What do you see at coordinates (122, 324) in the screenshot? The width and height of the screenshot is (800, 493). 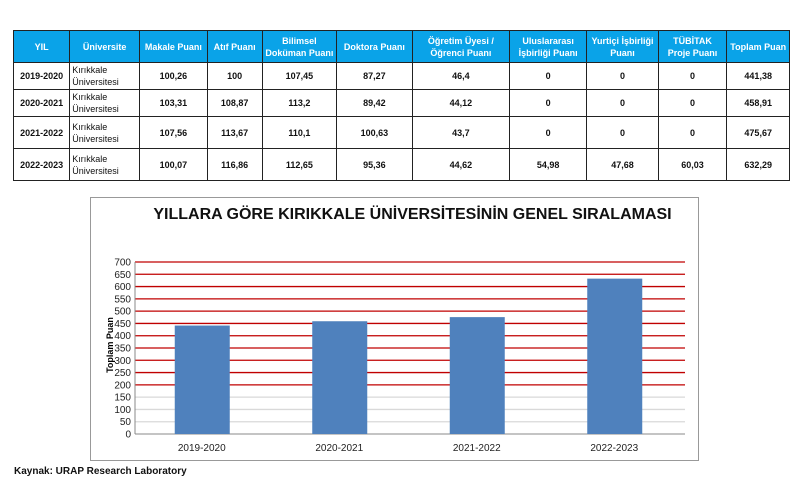 I see `y-tick-label: 450` at bounding box center [122, 324].